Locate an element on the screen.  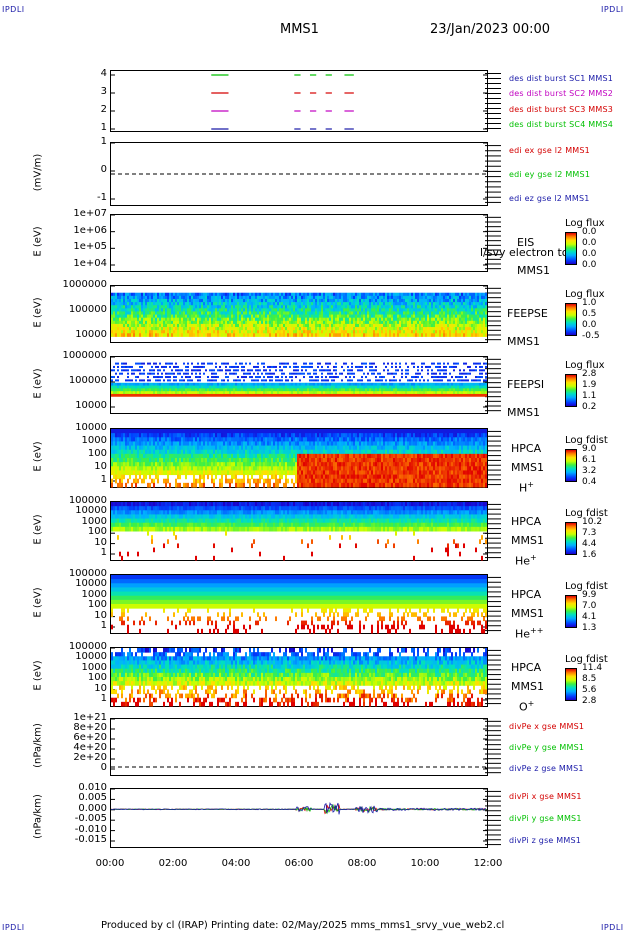
divpe-ytick: 4e+20 is located at coordinates (90, 747).